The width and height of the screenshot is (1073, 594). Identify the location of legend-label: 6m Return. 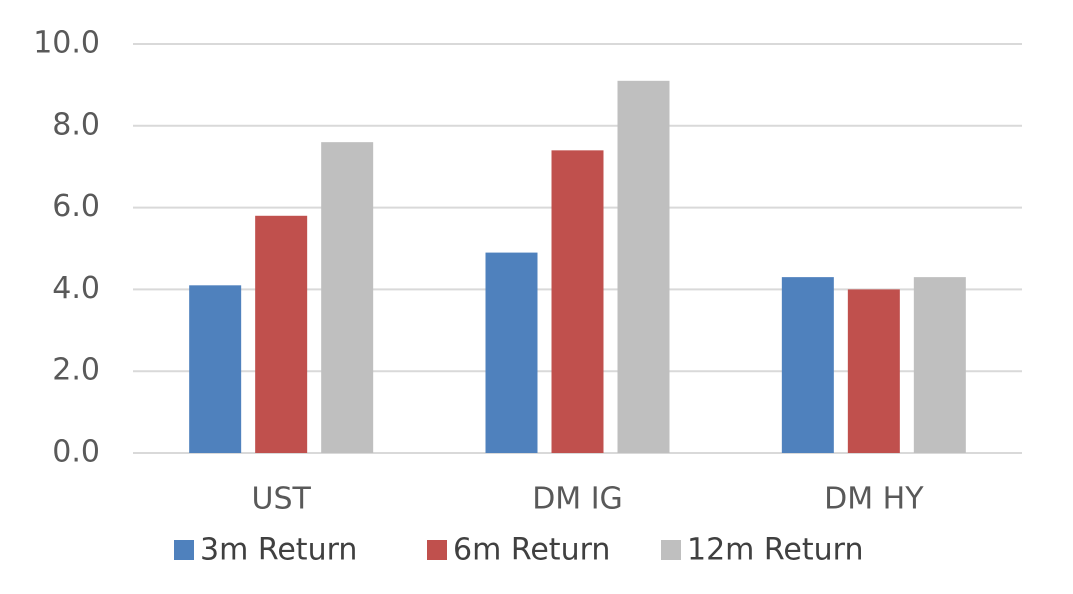
(531, 550).